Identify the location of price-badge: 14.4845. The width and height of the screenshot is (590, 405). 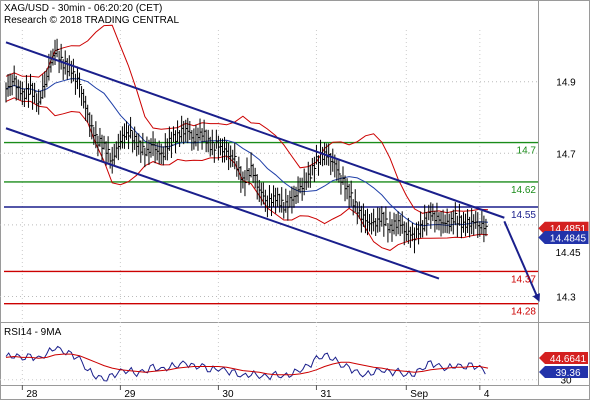
(563, 237).